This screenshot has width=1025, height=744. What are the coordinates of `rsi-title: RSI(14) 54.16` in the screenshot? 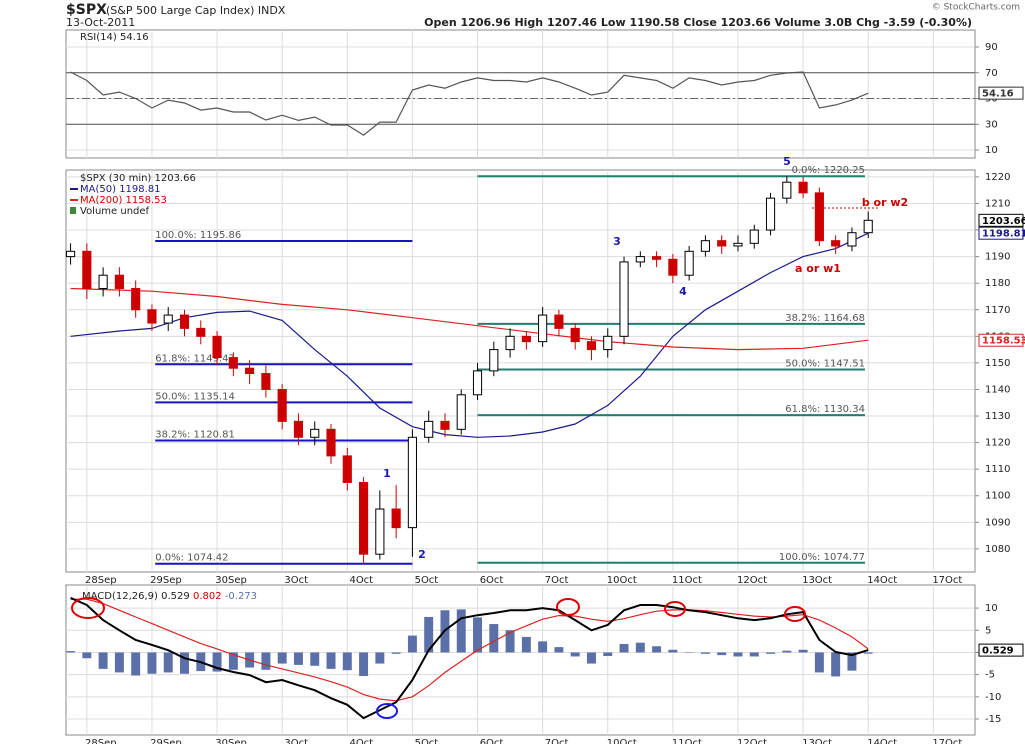 It's located at (114, 37).